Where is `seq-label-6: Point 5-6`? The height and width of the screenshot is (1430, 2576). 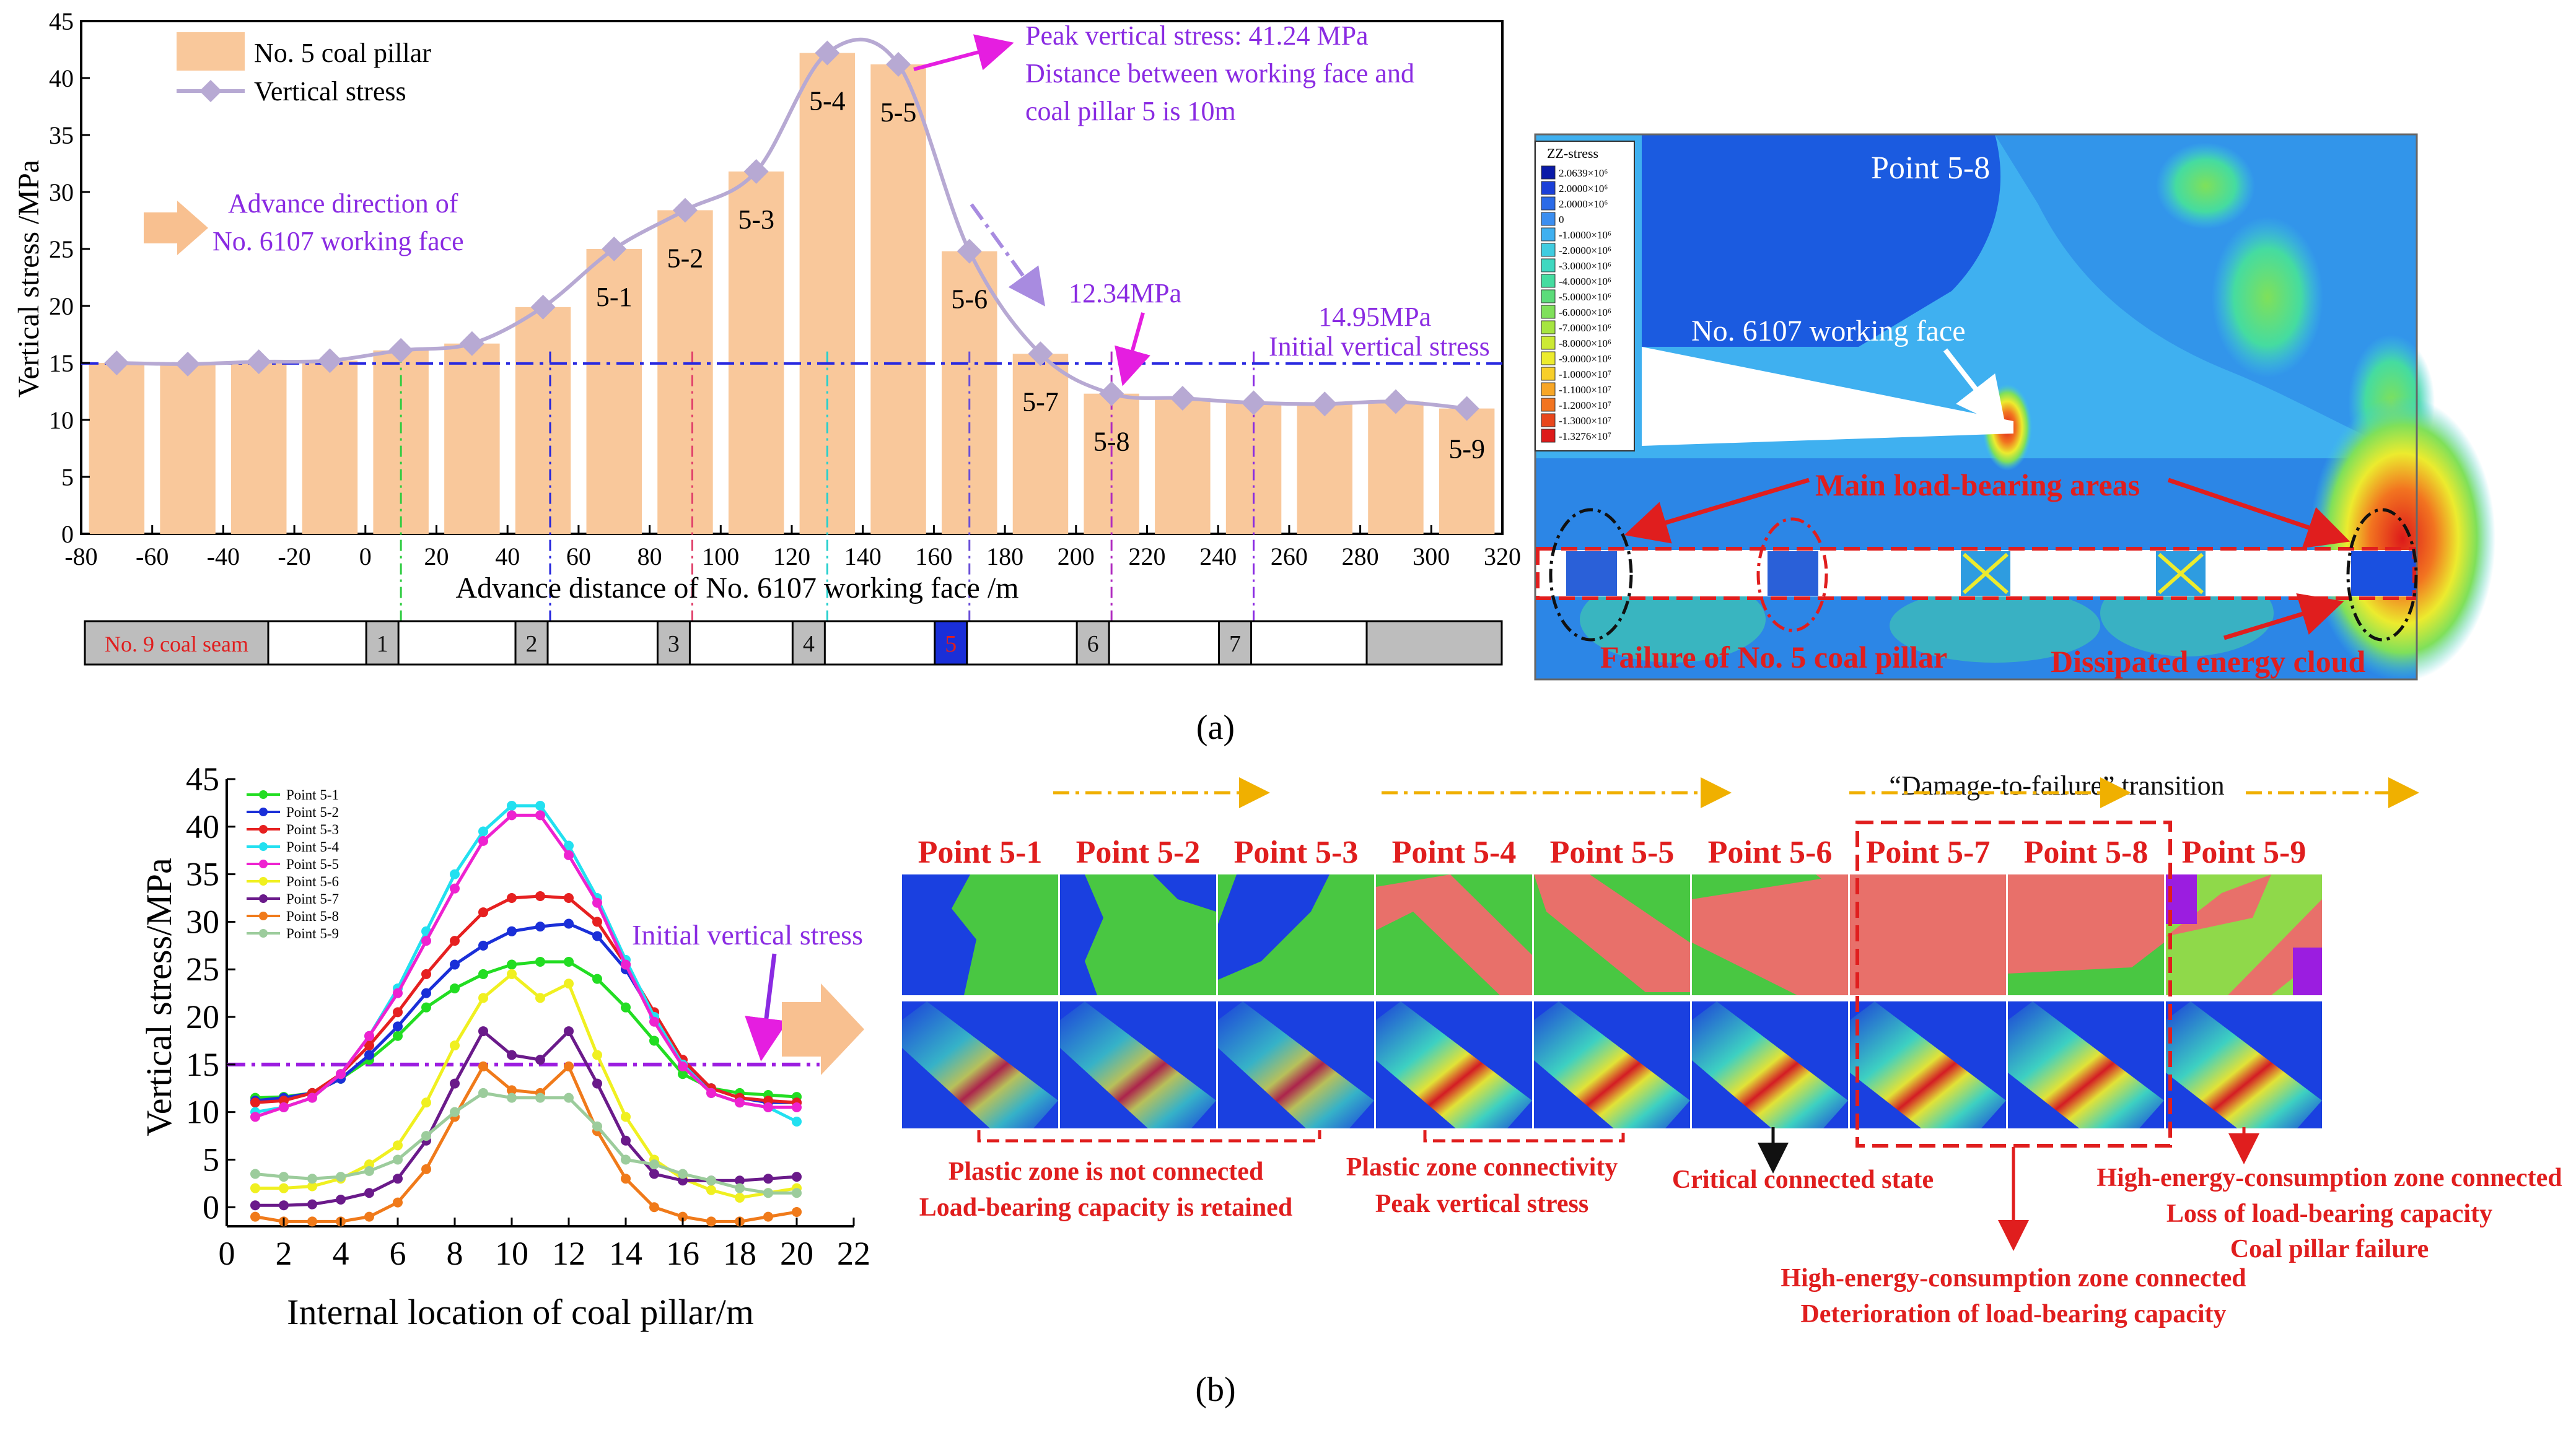
seq-label-6: Point 5-6 is located at coordinates (1770, 852).